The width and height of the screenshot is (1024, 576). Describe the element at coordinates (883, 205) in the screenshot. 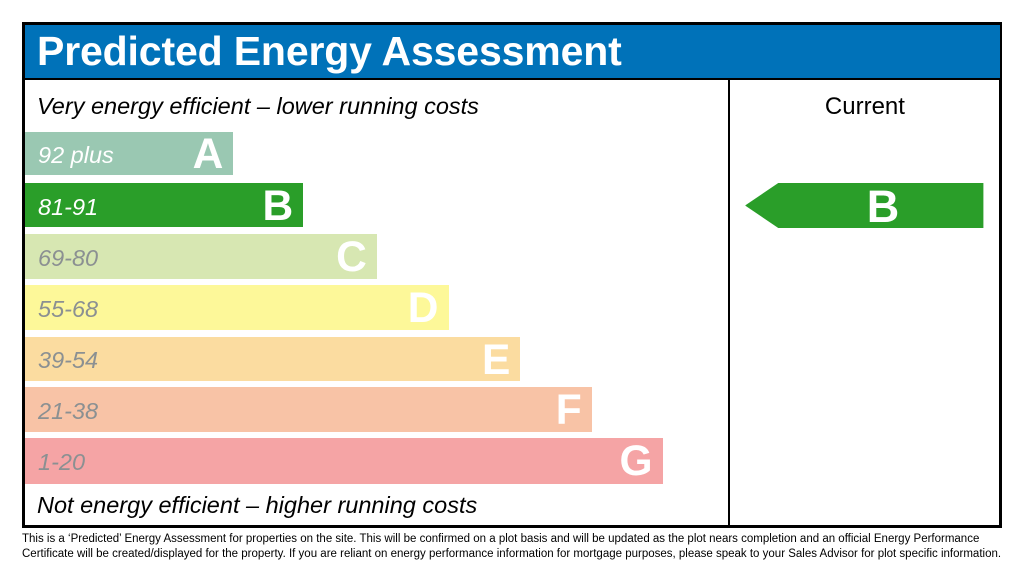

I see `svg-text: B` at that location.